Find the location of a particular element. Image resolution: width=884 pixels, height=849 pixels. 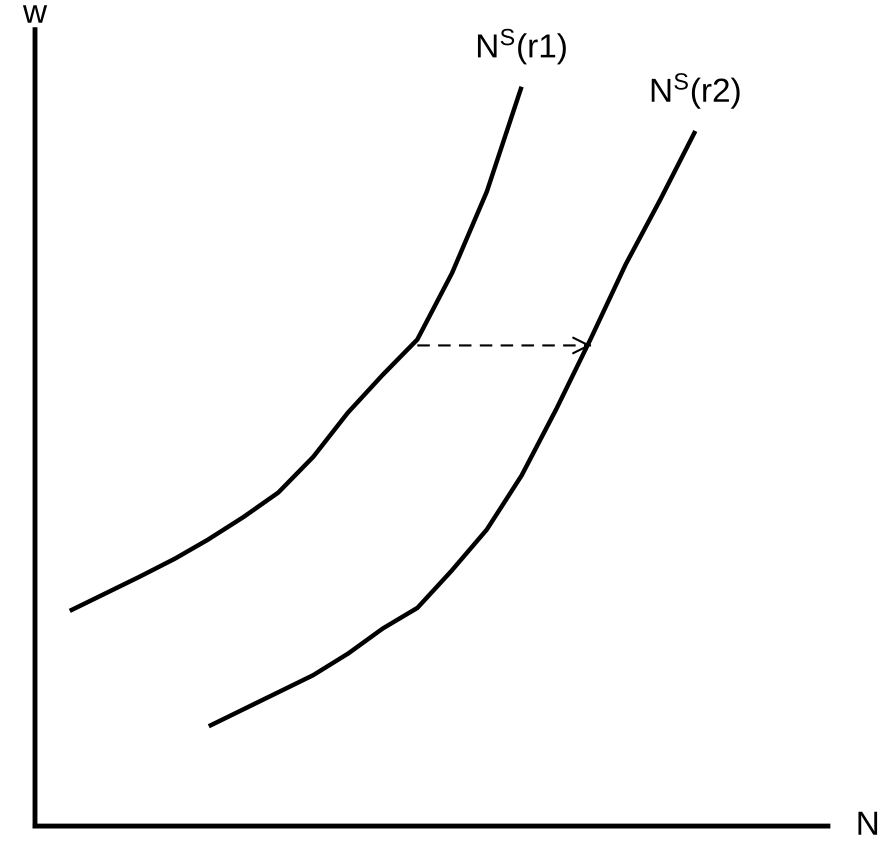

series-label: N$^{S}$(r1) is located at coordinates (522, 46).